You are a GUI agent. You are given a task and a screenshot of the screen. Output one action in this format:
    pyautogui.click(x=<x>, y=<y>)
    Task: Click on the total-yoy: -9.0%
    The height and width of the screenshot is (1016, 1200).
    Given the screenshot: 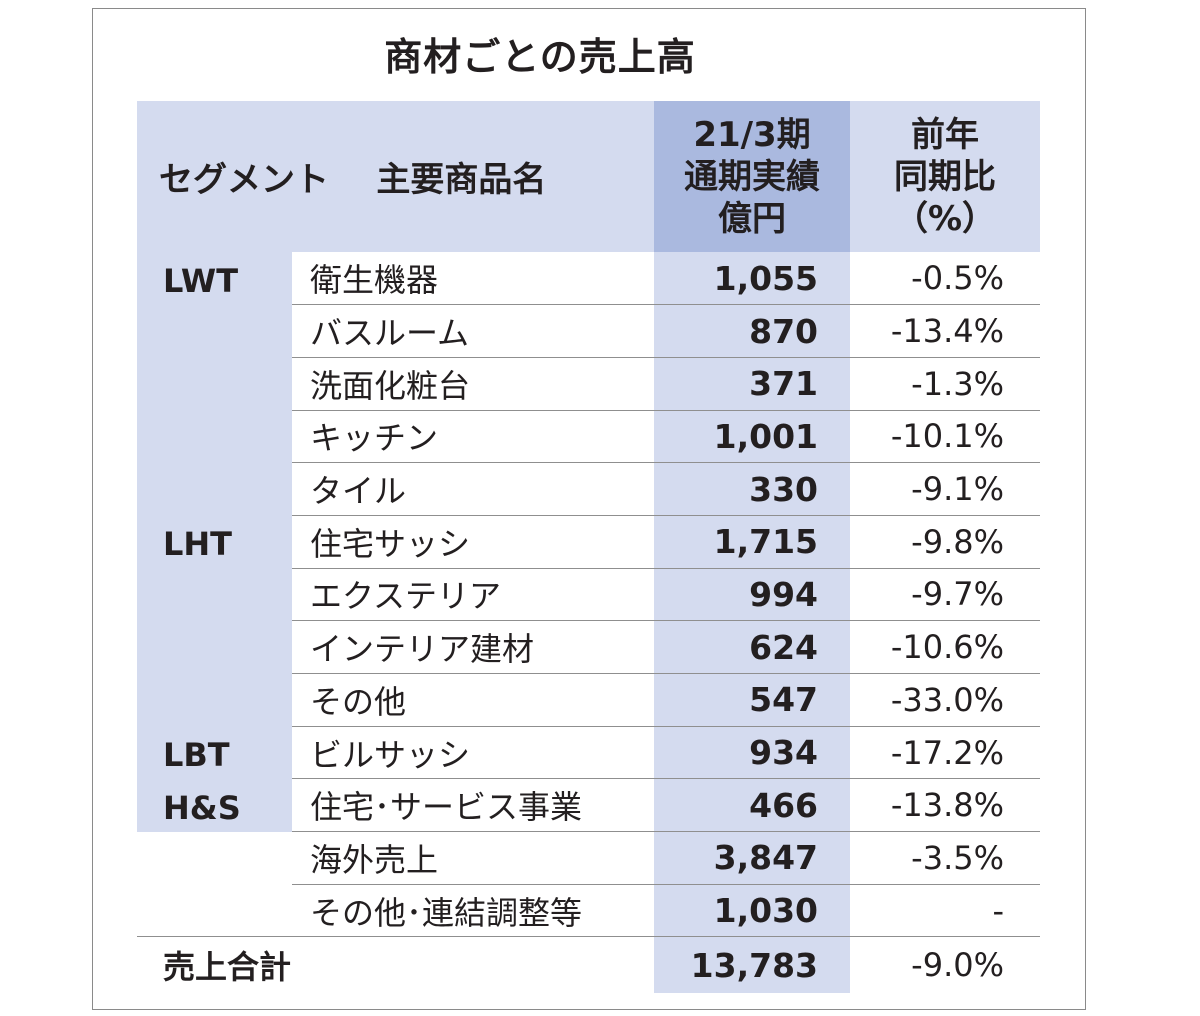 What is the action you would take?
    pyautogui.click(x=945, y=964)
    